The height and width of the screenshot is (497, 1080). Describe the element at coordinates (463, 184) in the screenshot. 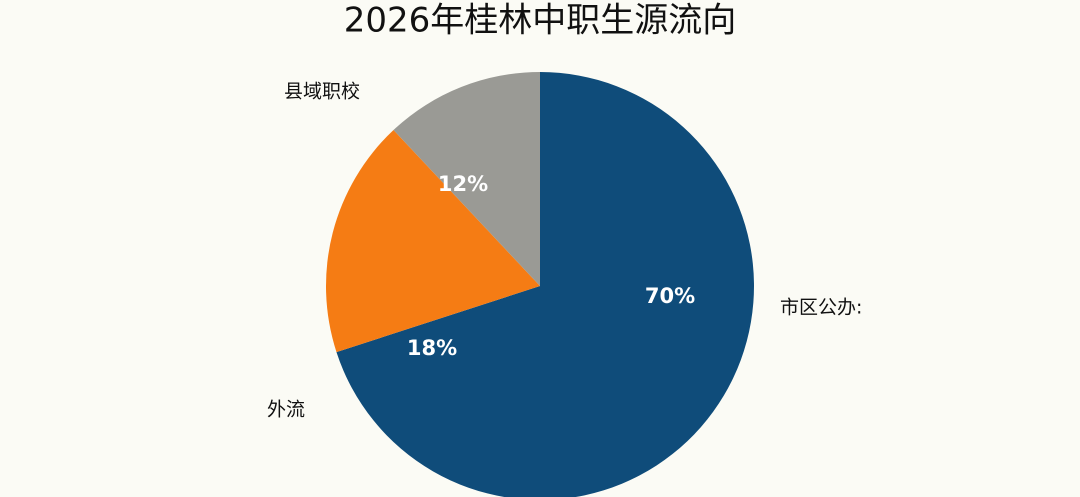

I see `value-label: 12%` at that location.